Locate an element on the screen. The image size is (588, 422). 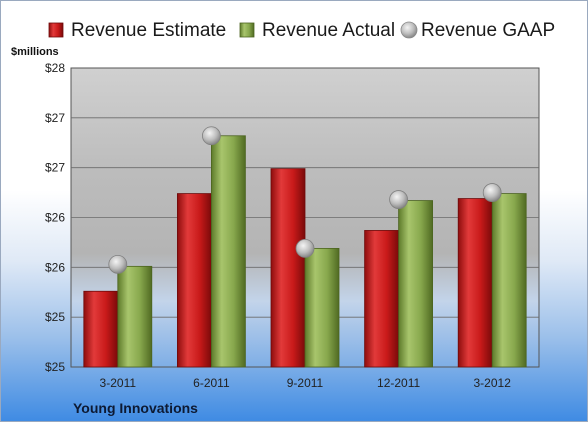
x-tick-label: 3-2011 is located at coordinates (118, 383).